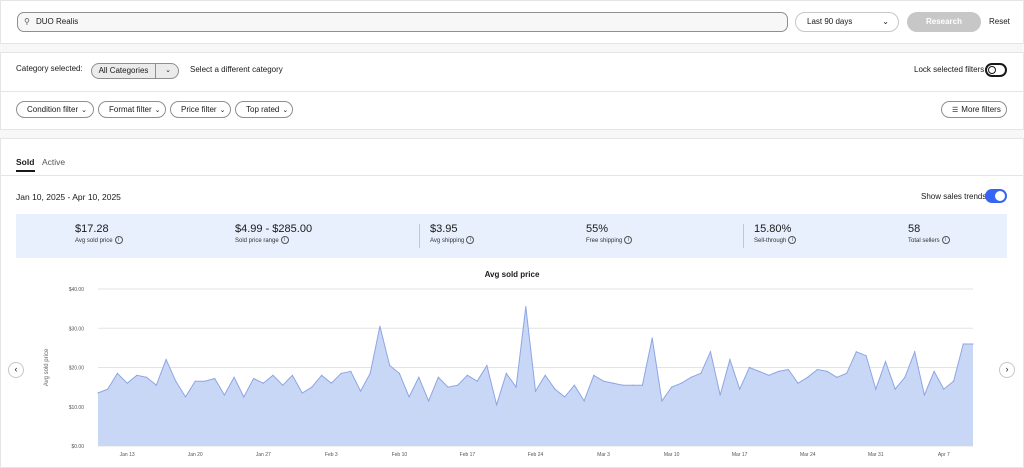 The image size is (1024, 468). Describe the element at coordinates (273, 234) in the screenshot. I see `stat-sold-price-range: $4.99 - $285.00 Sold price range i` at that location.